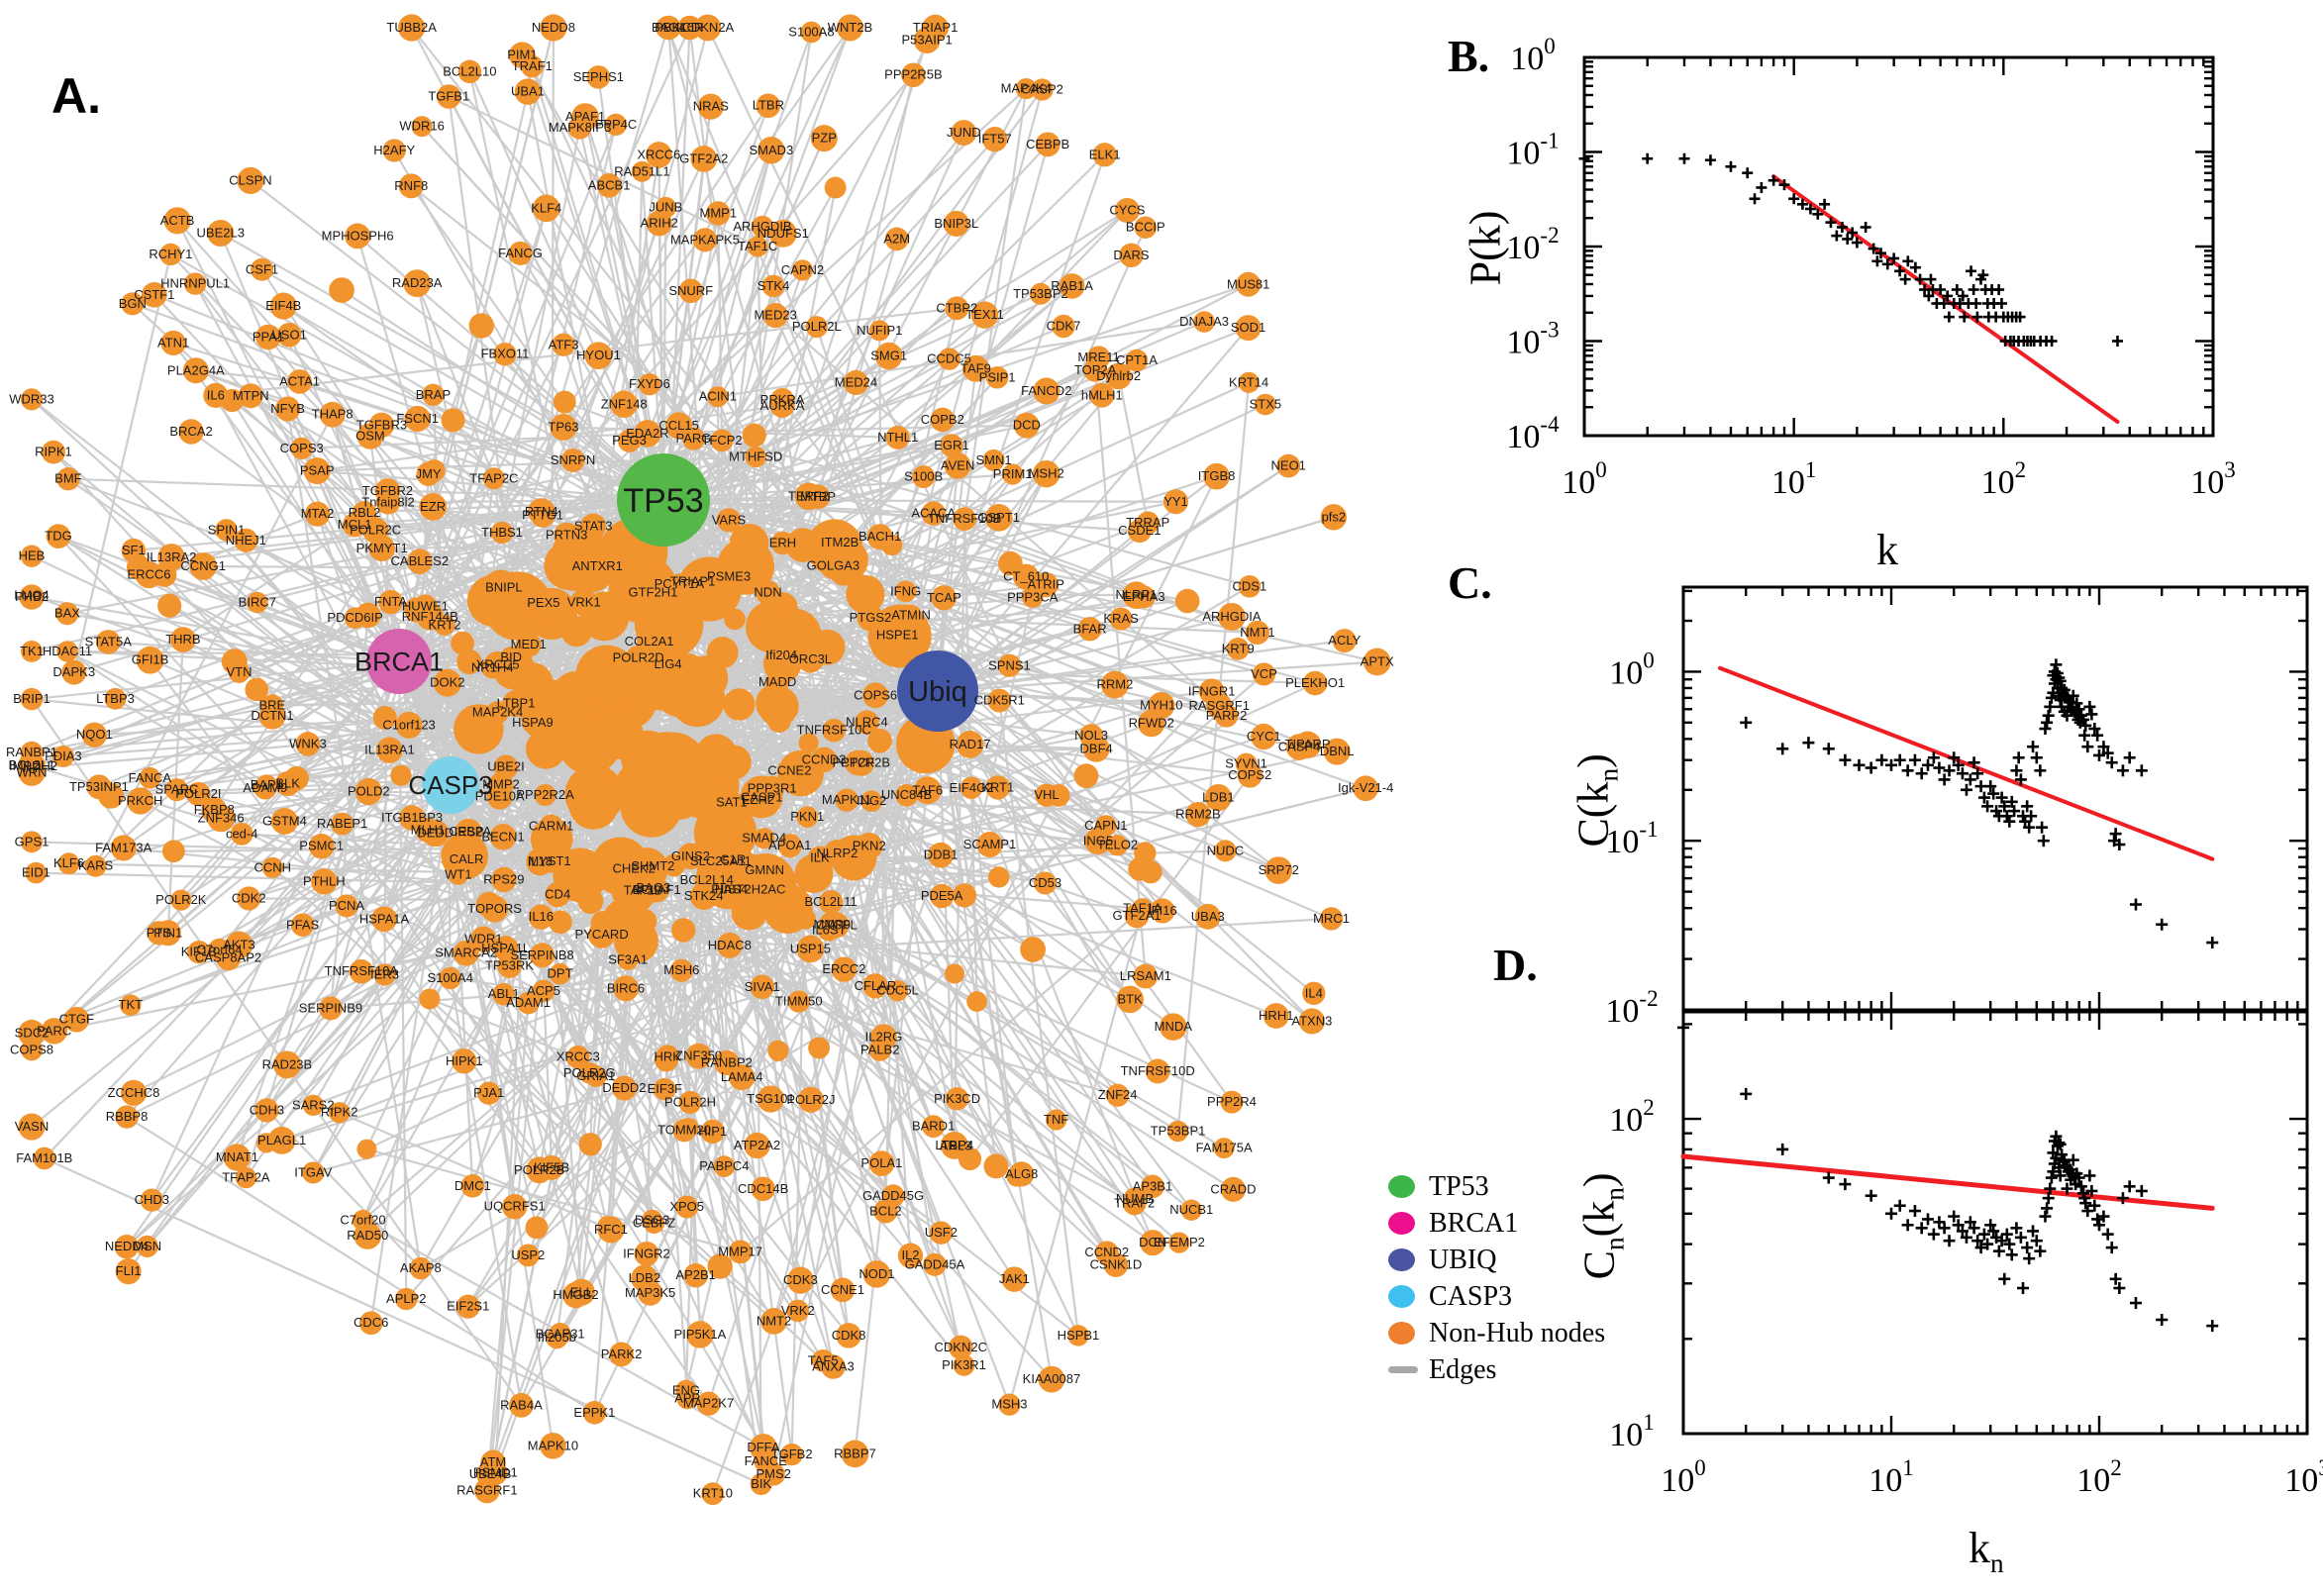  I want to click on node-label: CDS1, so click(1250, 585).